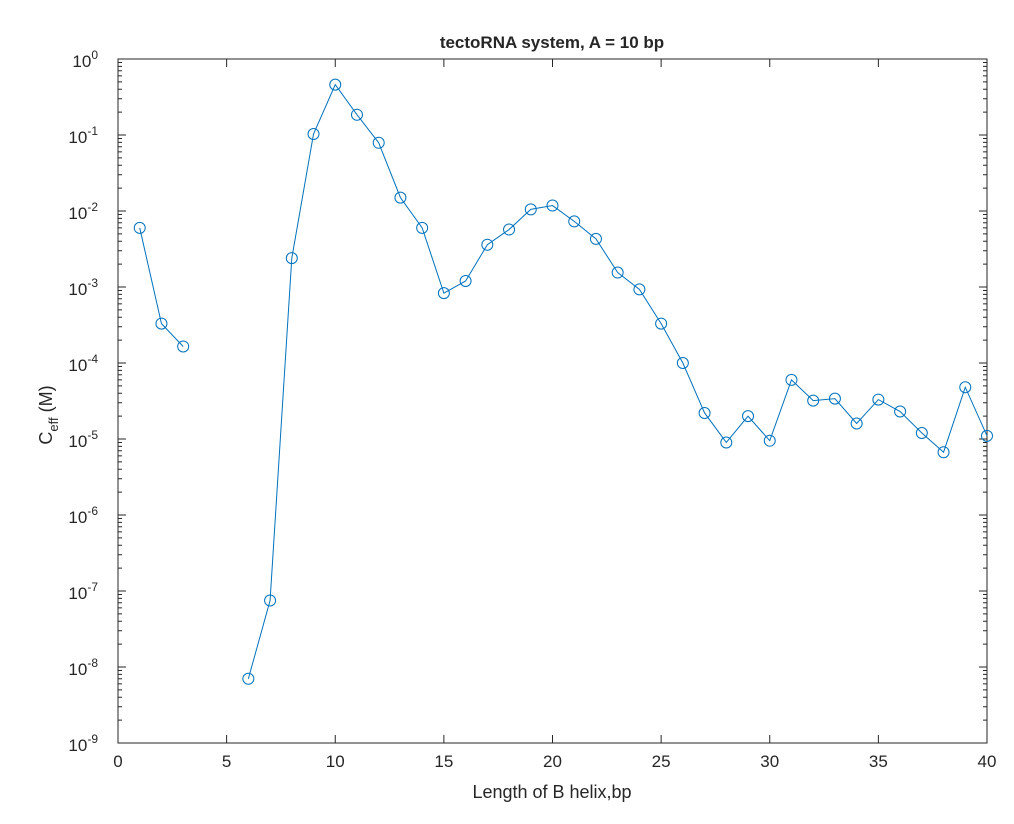 This screenshot has height=824, width=1014. What do you see at coordinates (769, 761) in the screenshot?
I see `x-tick-label: 30` at bounding box center [769, 761].